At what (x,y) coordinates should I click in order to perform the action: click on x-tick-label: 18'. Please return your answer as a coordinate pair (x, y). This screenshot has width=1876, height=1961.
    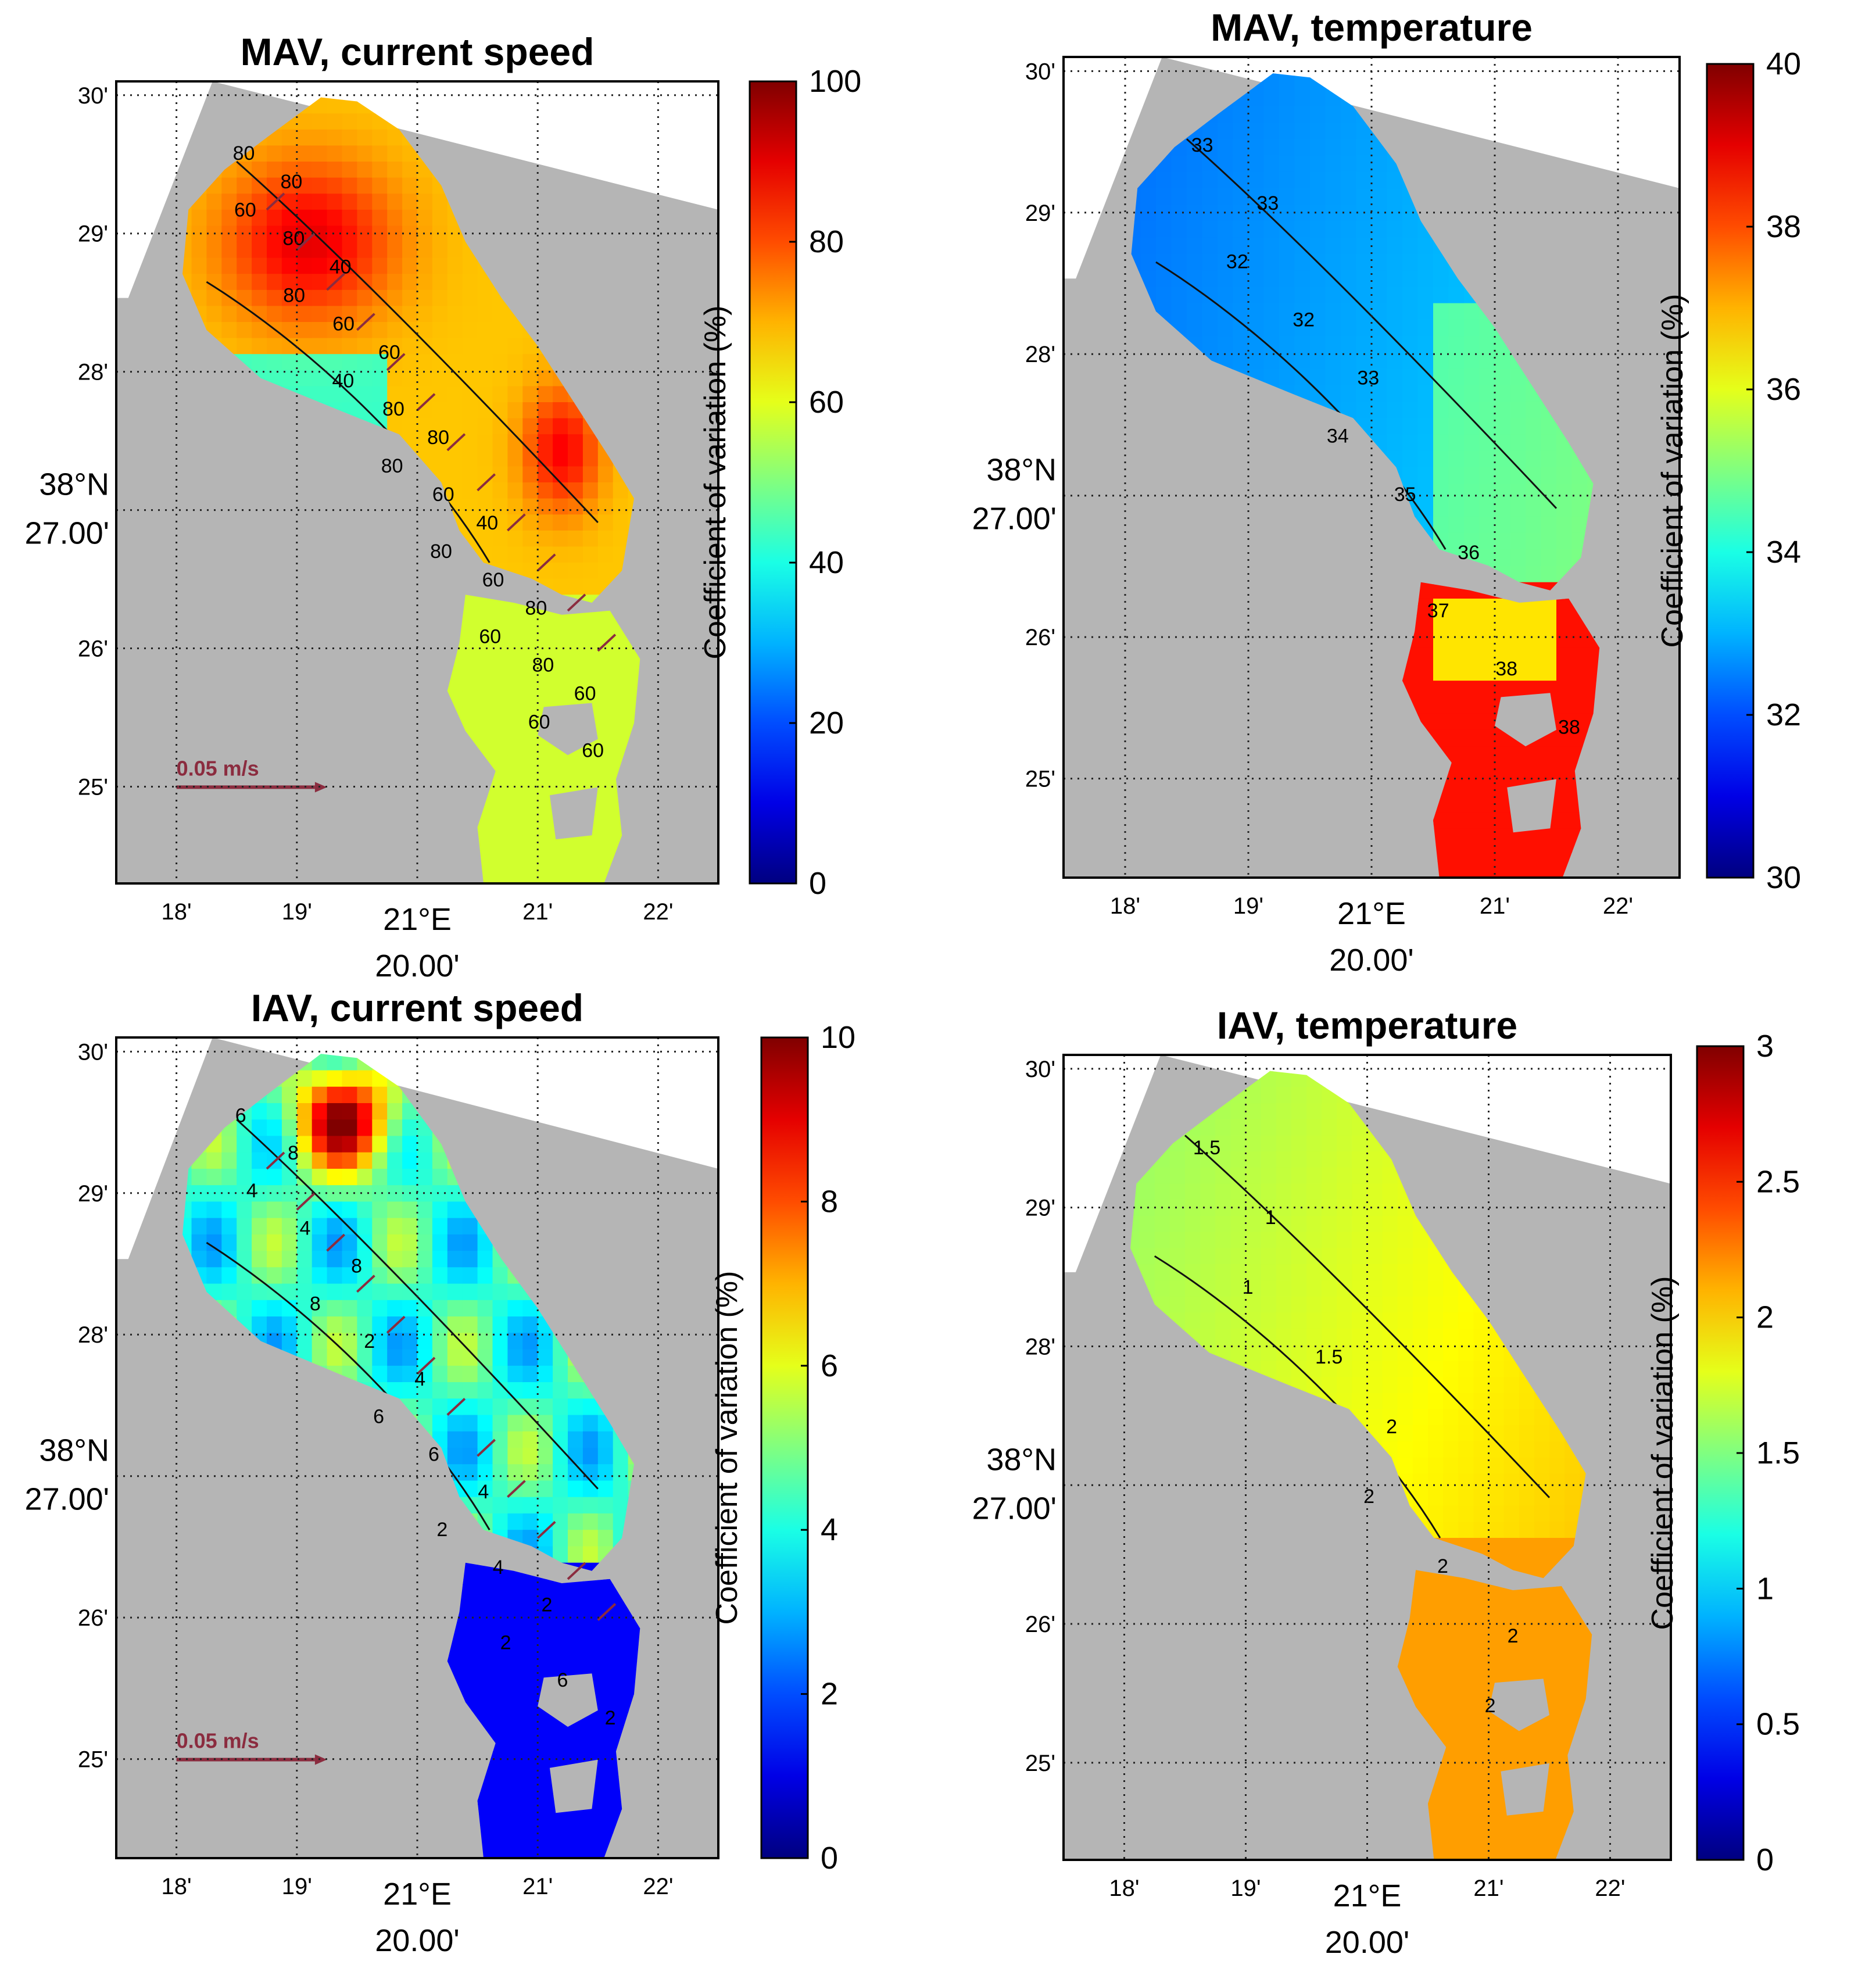
    Looking at the image, I should click on (177, 912).